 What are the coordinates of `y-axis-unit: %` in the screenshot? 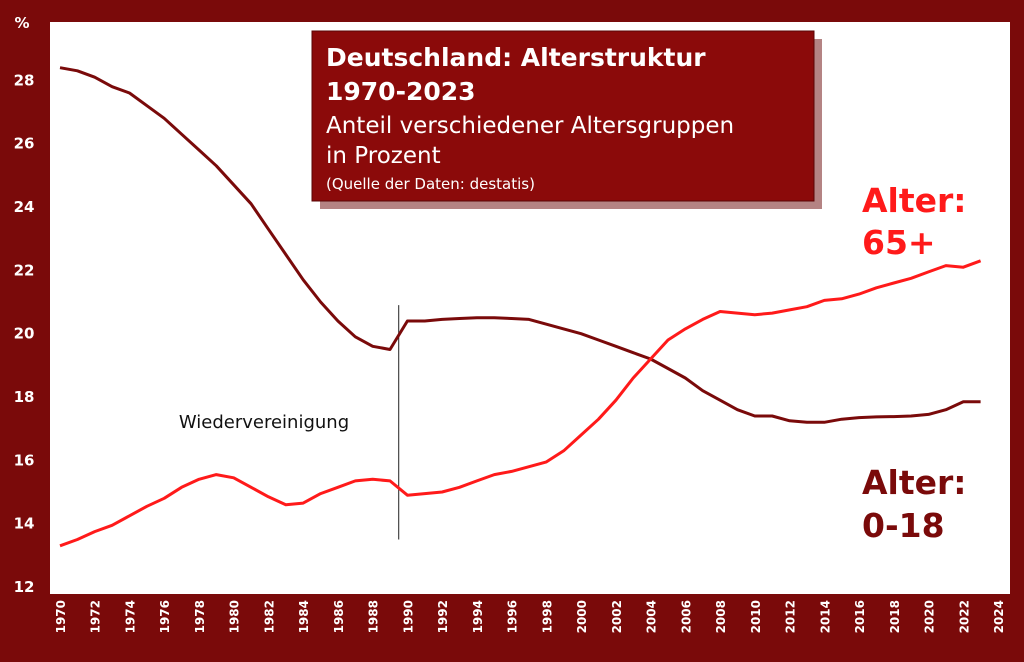 It's located at (21, 23).